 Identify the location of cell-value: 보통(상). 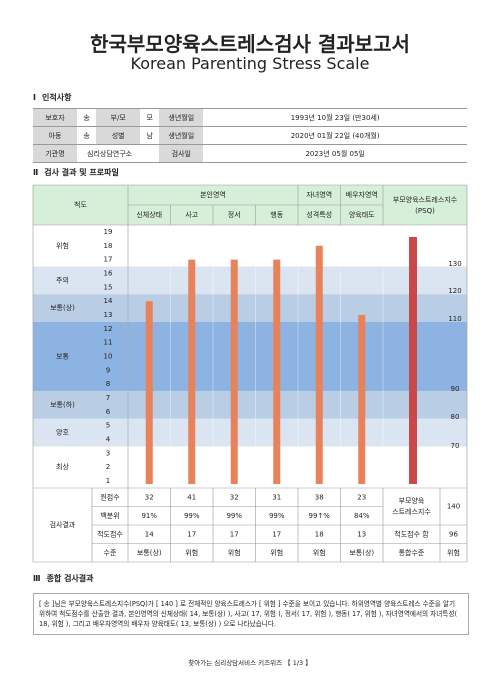
(361, 552).